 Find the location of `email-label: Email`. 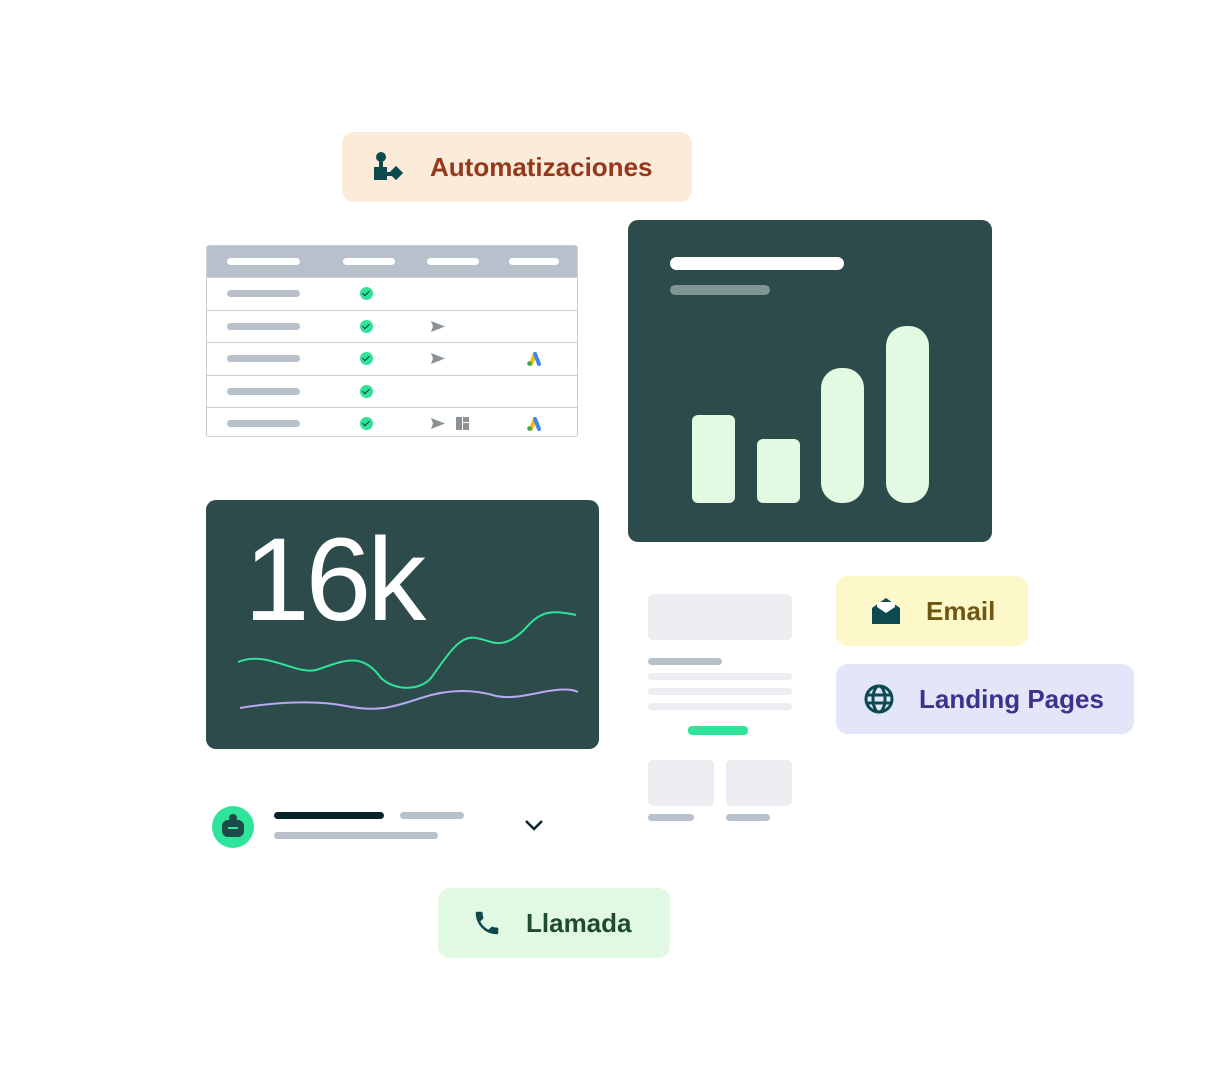

email-label: Email is located at coordinates (961, 610).